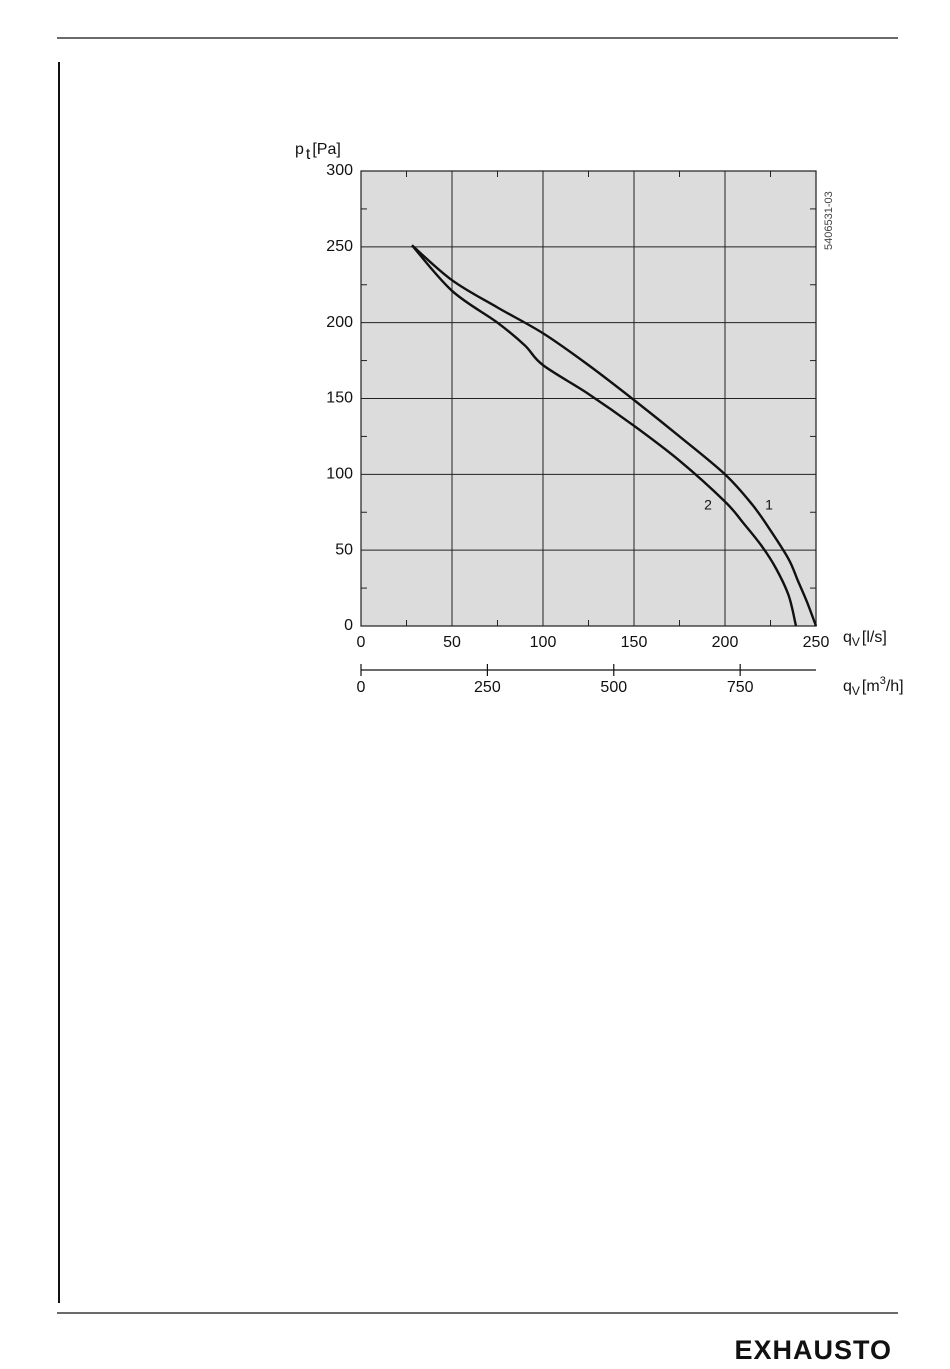 The image size is (950, 1369). I want to click on x-tick-label: 200, so click(725, 642).